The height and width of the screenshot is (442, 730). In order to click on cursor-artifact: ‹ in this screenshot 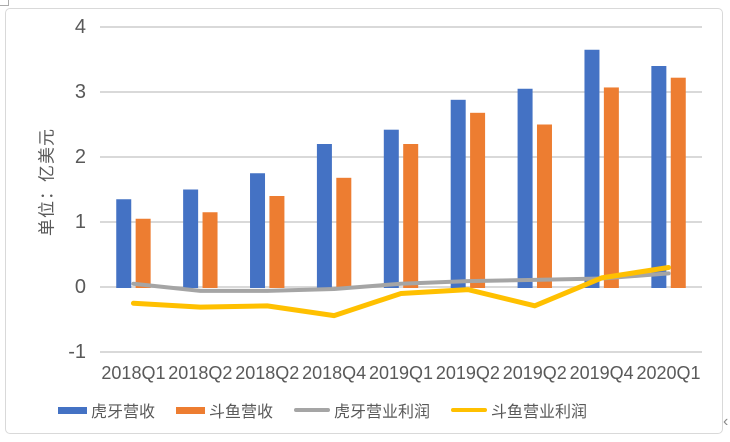, I will do `click(726, 421)`.